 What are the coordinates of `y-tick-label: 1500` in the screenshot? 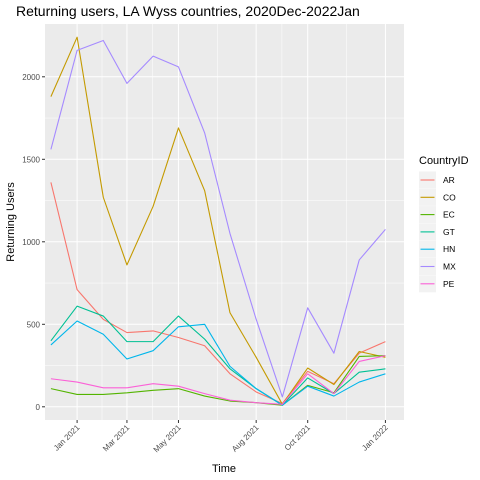 It's located at (31, 159).